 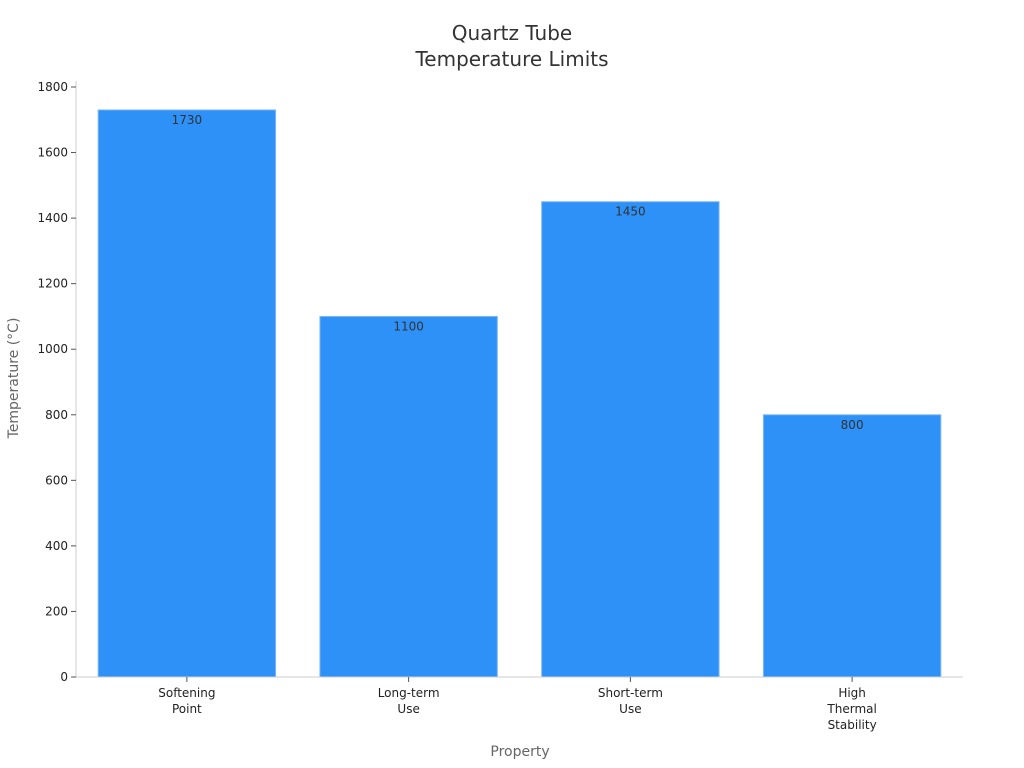 What do you see at coordinates (57, 382) in the screenshot?
I see `y-axis: 0 200 400 600 800 1000 1200 1400 1600 1800` at bounding box center [57, 382].